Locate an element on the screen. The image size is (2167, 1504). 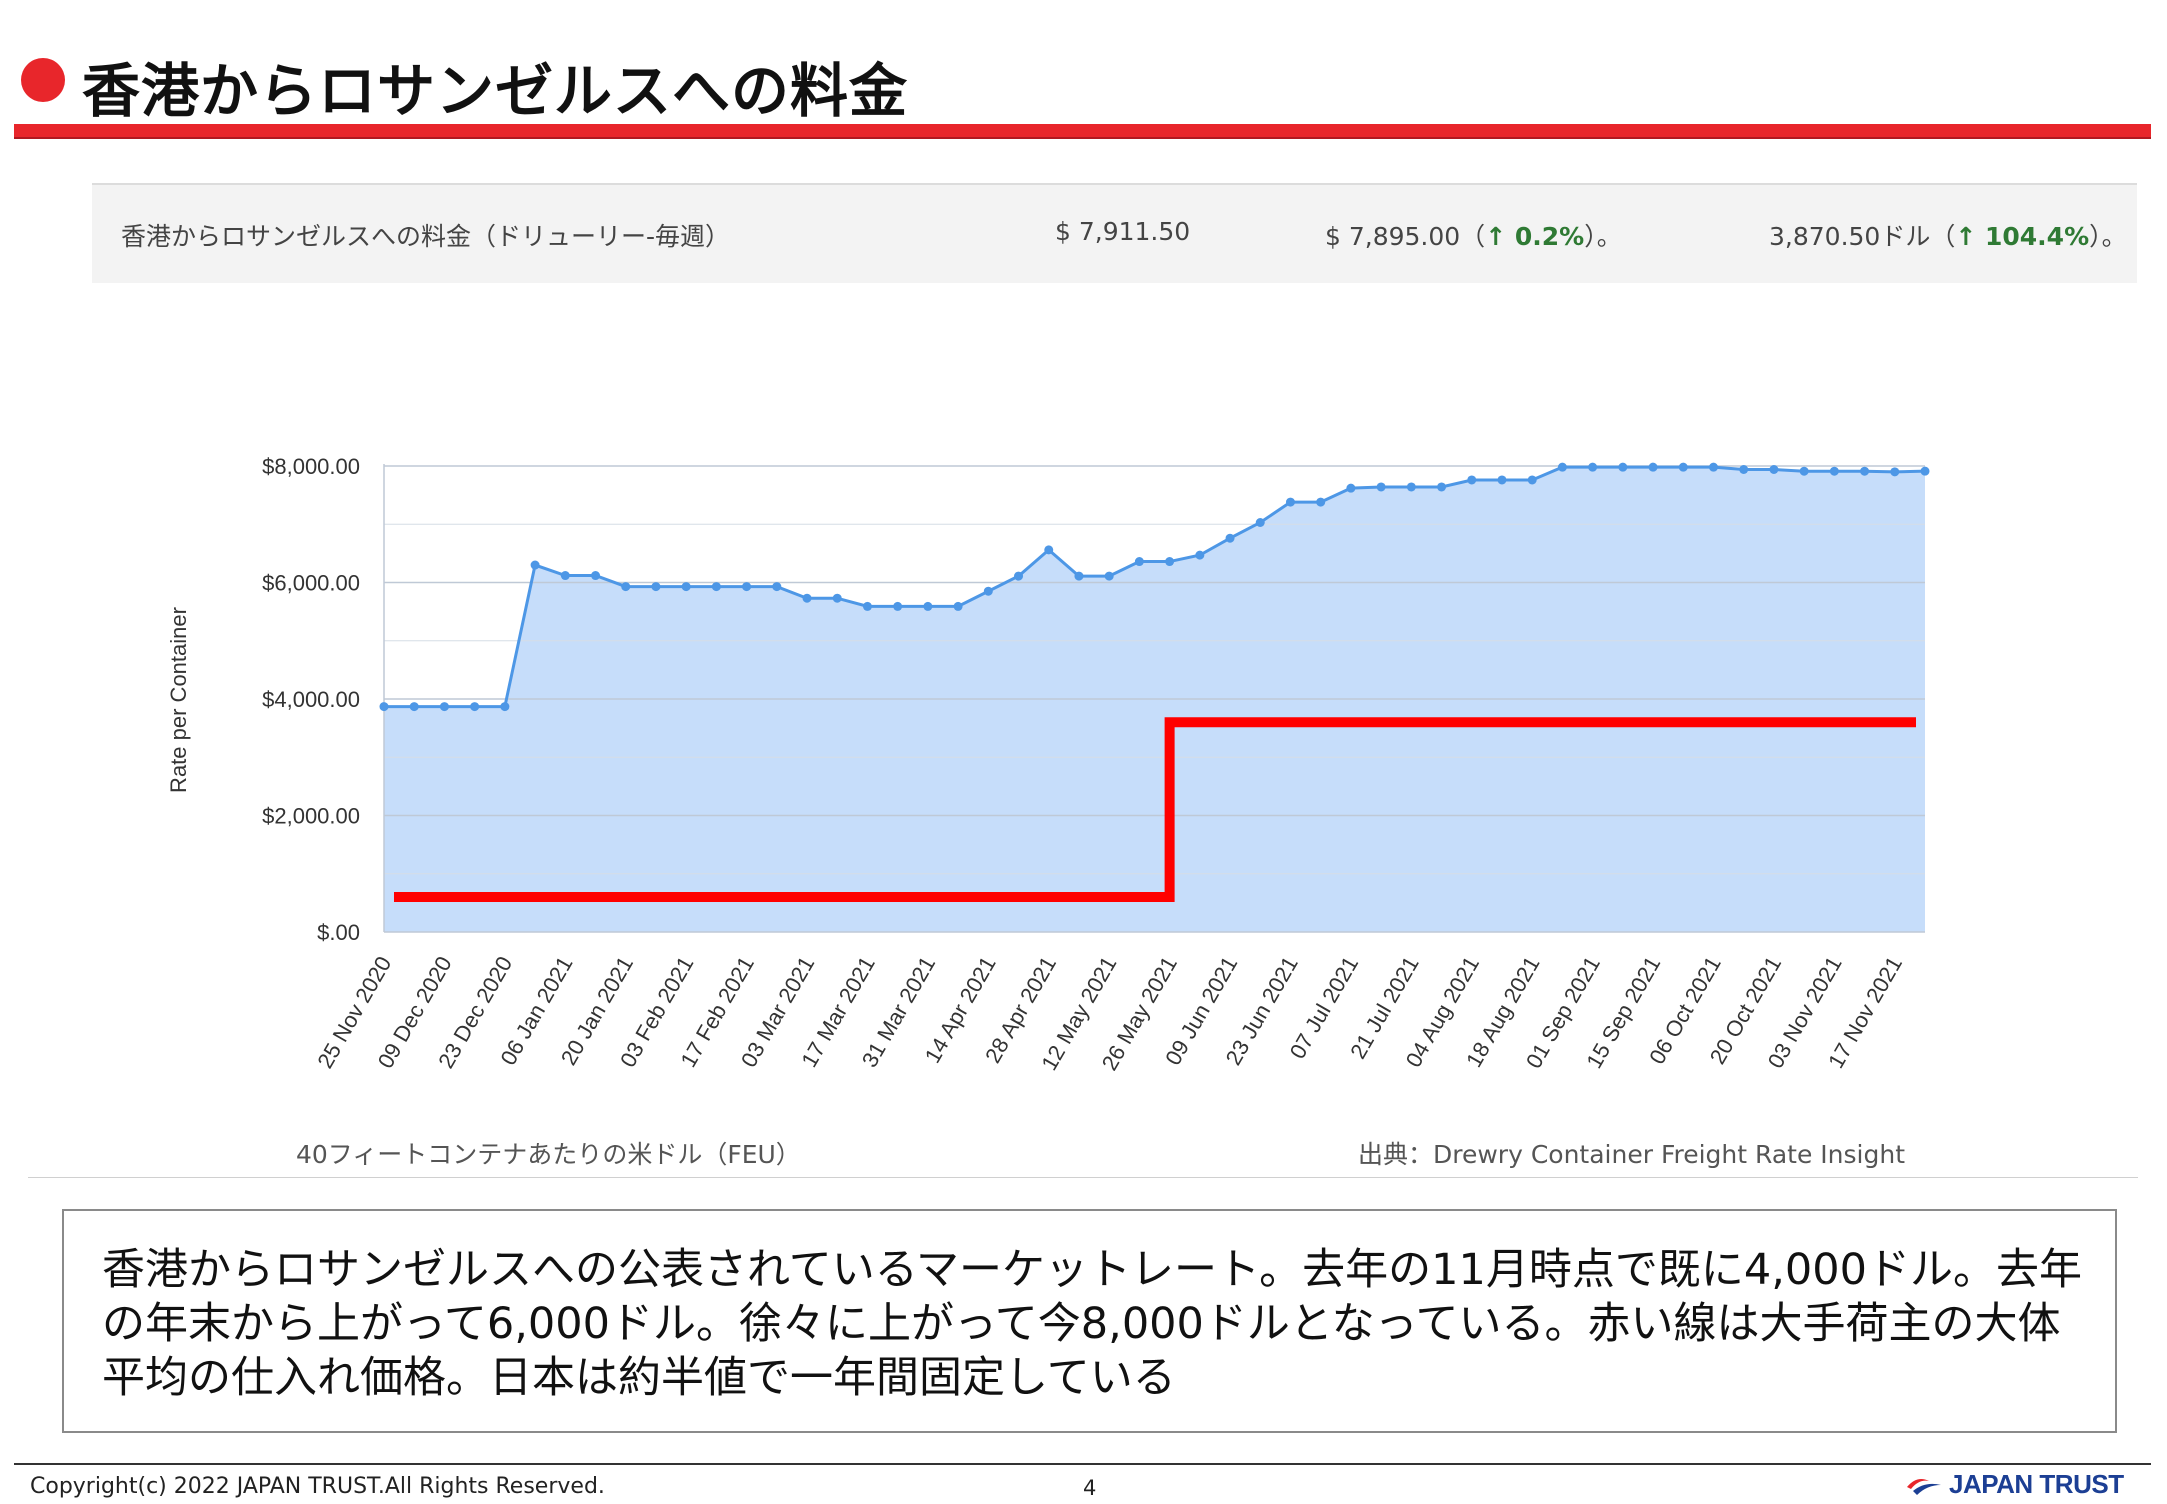
summary-current-rate: $ 7,911.50 is located at coordinates (1123, 231).